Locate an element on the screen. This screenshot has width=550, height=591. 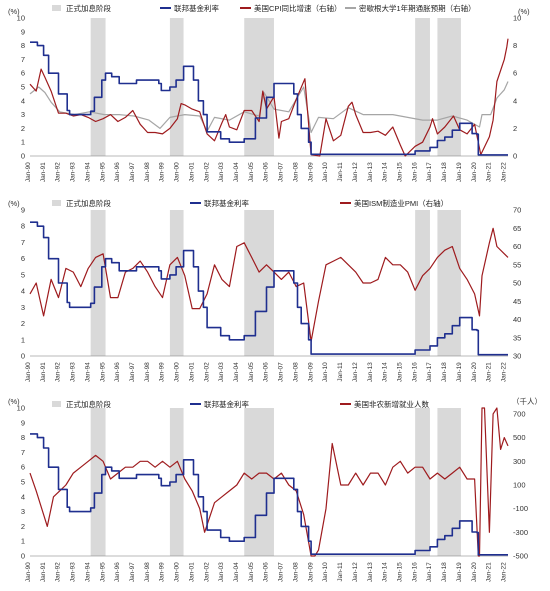
right-tick-label: 100 is located at coordinates (519, 484).